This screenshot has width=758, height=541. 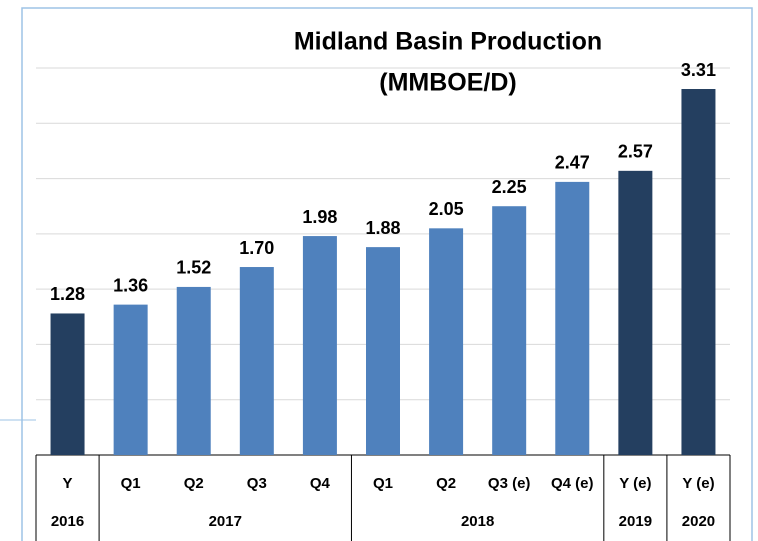 I want to click on group-label: 2016, so click(x=67, y=521).